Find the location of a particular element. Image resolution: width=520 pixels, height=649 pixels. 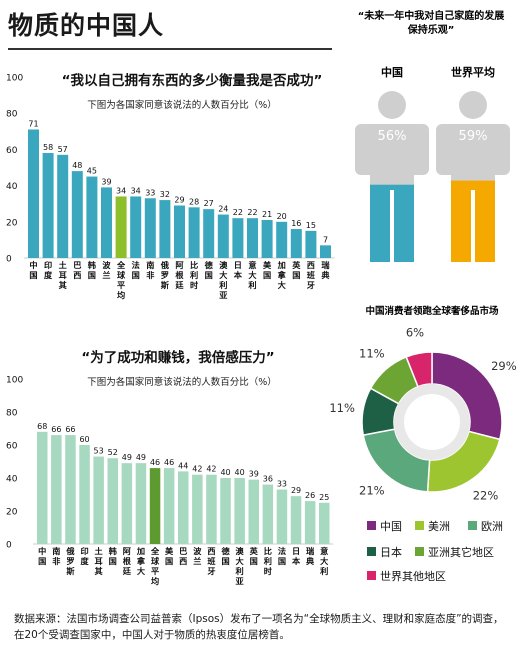

person-background is located at coordinates (392, 176).